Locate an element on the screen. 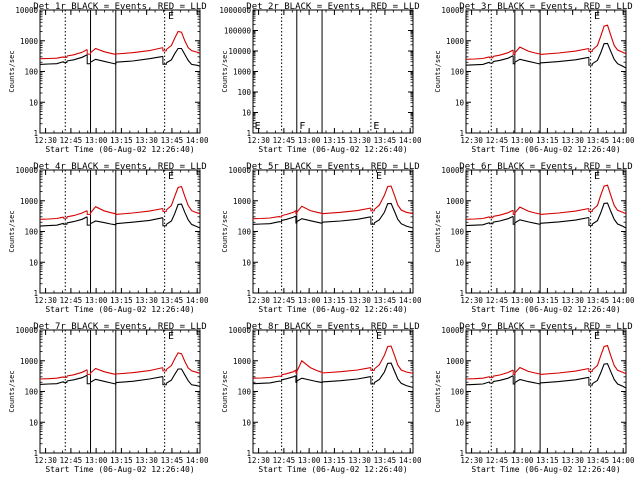  x-tick-label: 13:30 is located at coordinates (572, 300).